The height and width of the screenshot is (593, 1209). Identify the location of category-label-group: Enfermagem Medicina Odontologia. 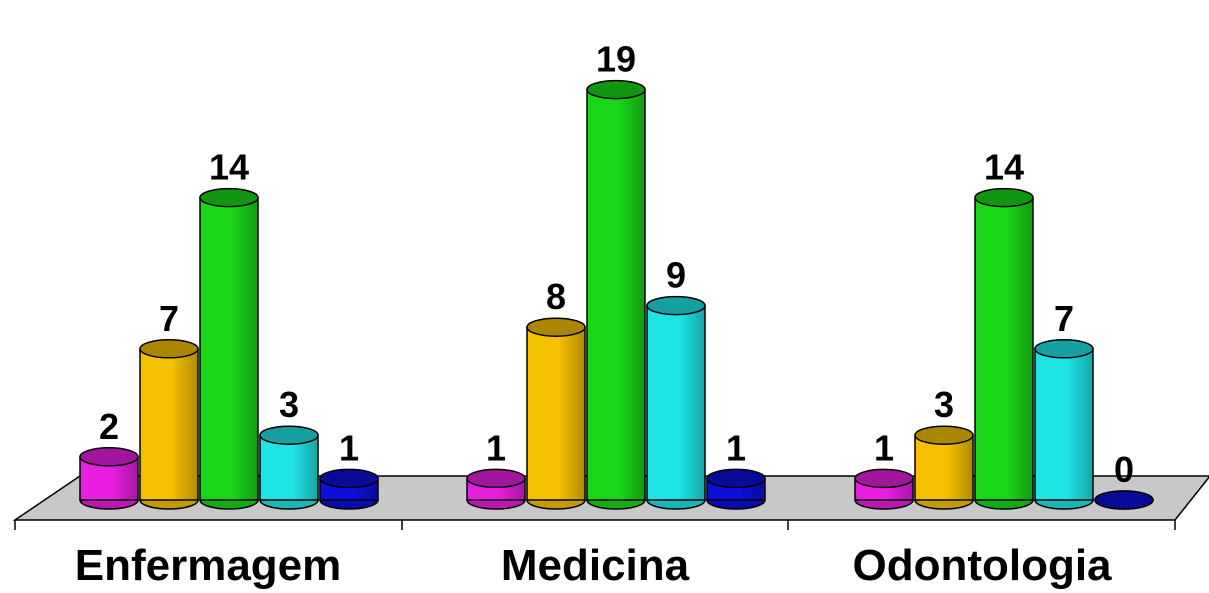
(593, 565).